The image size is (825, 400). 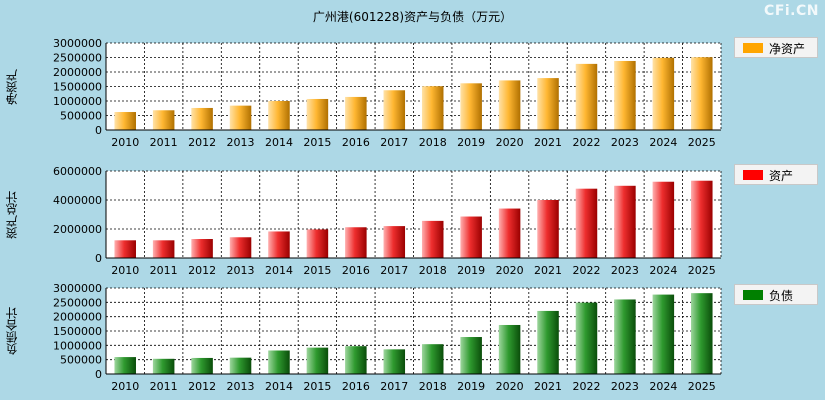 What do you see at coordinates (509, 105) in the screenshot?
I see `net-assets-bar-2020` at bounding box center [509, 105].